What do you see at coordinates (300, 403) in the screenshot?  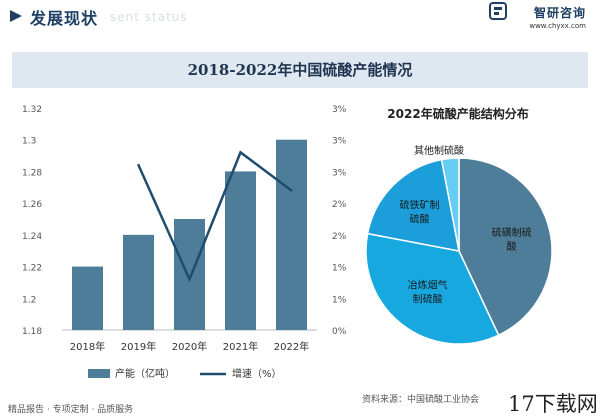 I see `footer: 精品报告 · 专项定制 · 品质服务 资料来源：中国硫酸工业协会 17下载网` at bounding box center [300, 403].